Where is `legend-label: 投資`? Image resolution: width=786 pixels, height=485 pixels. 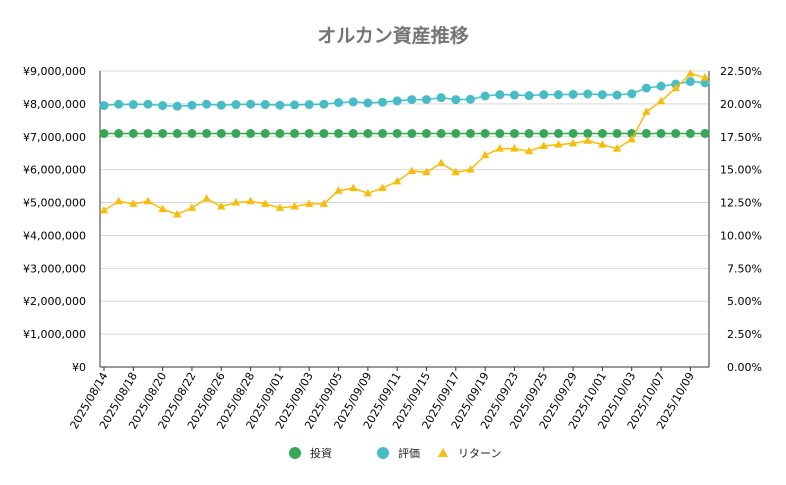 legend-label: 投資 is located at coordinates (321, 453).